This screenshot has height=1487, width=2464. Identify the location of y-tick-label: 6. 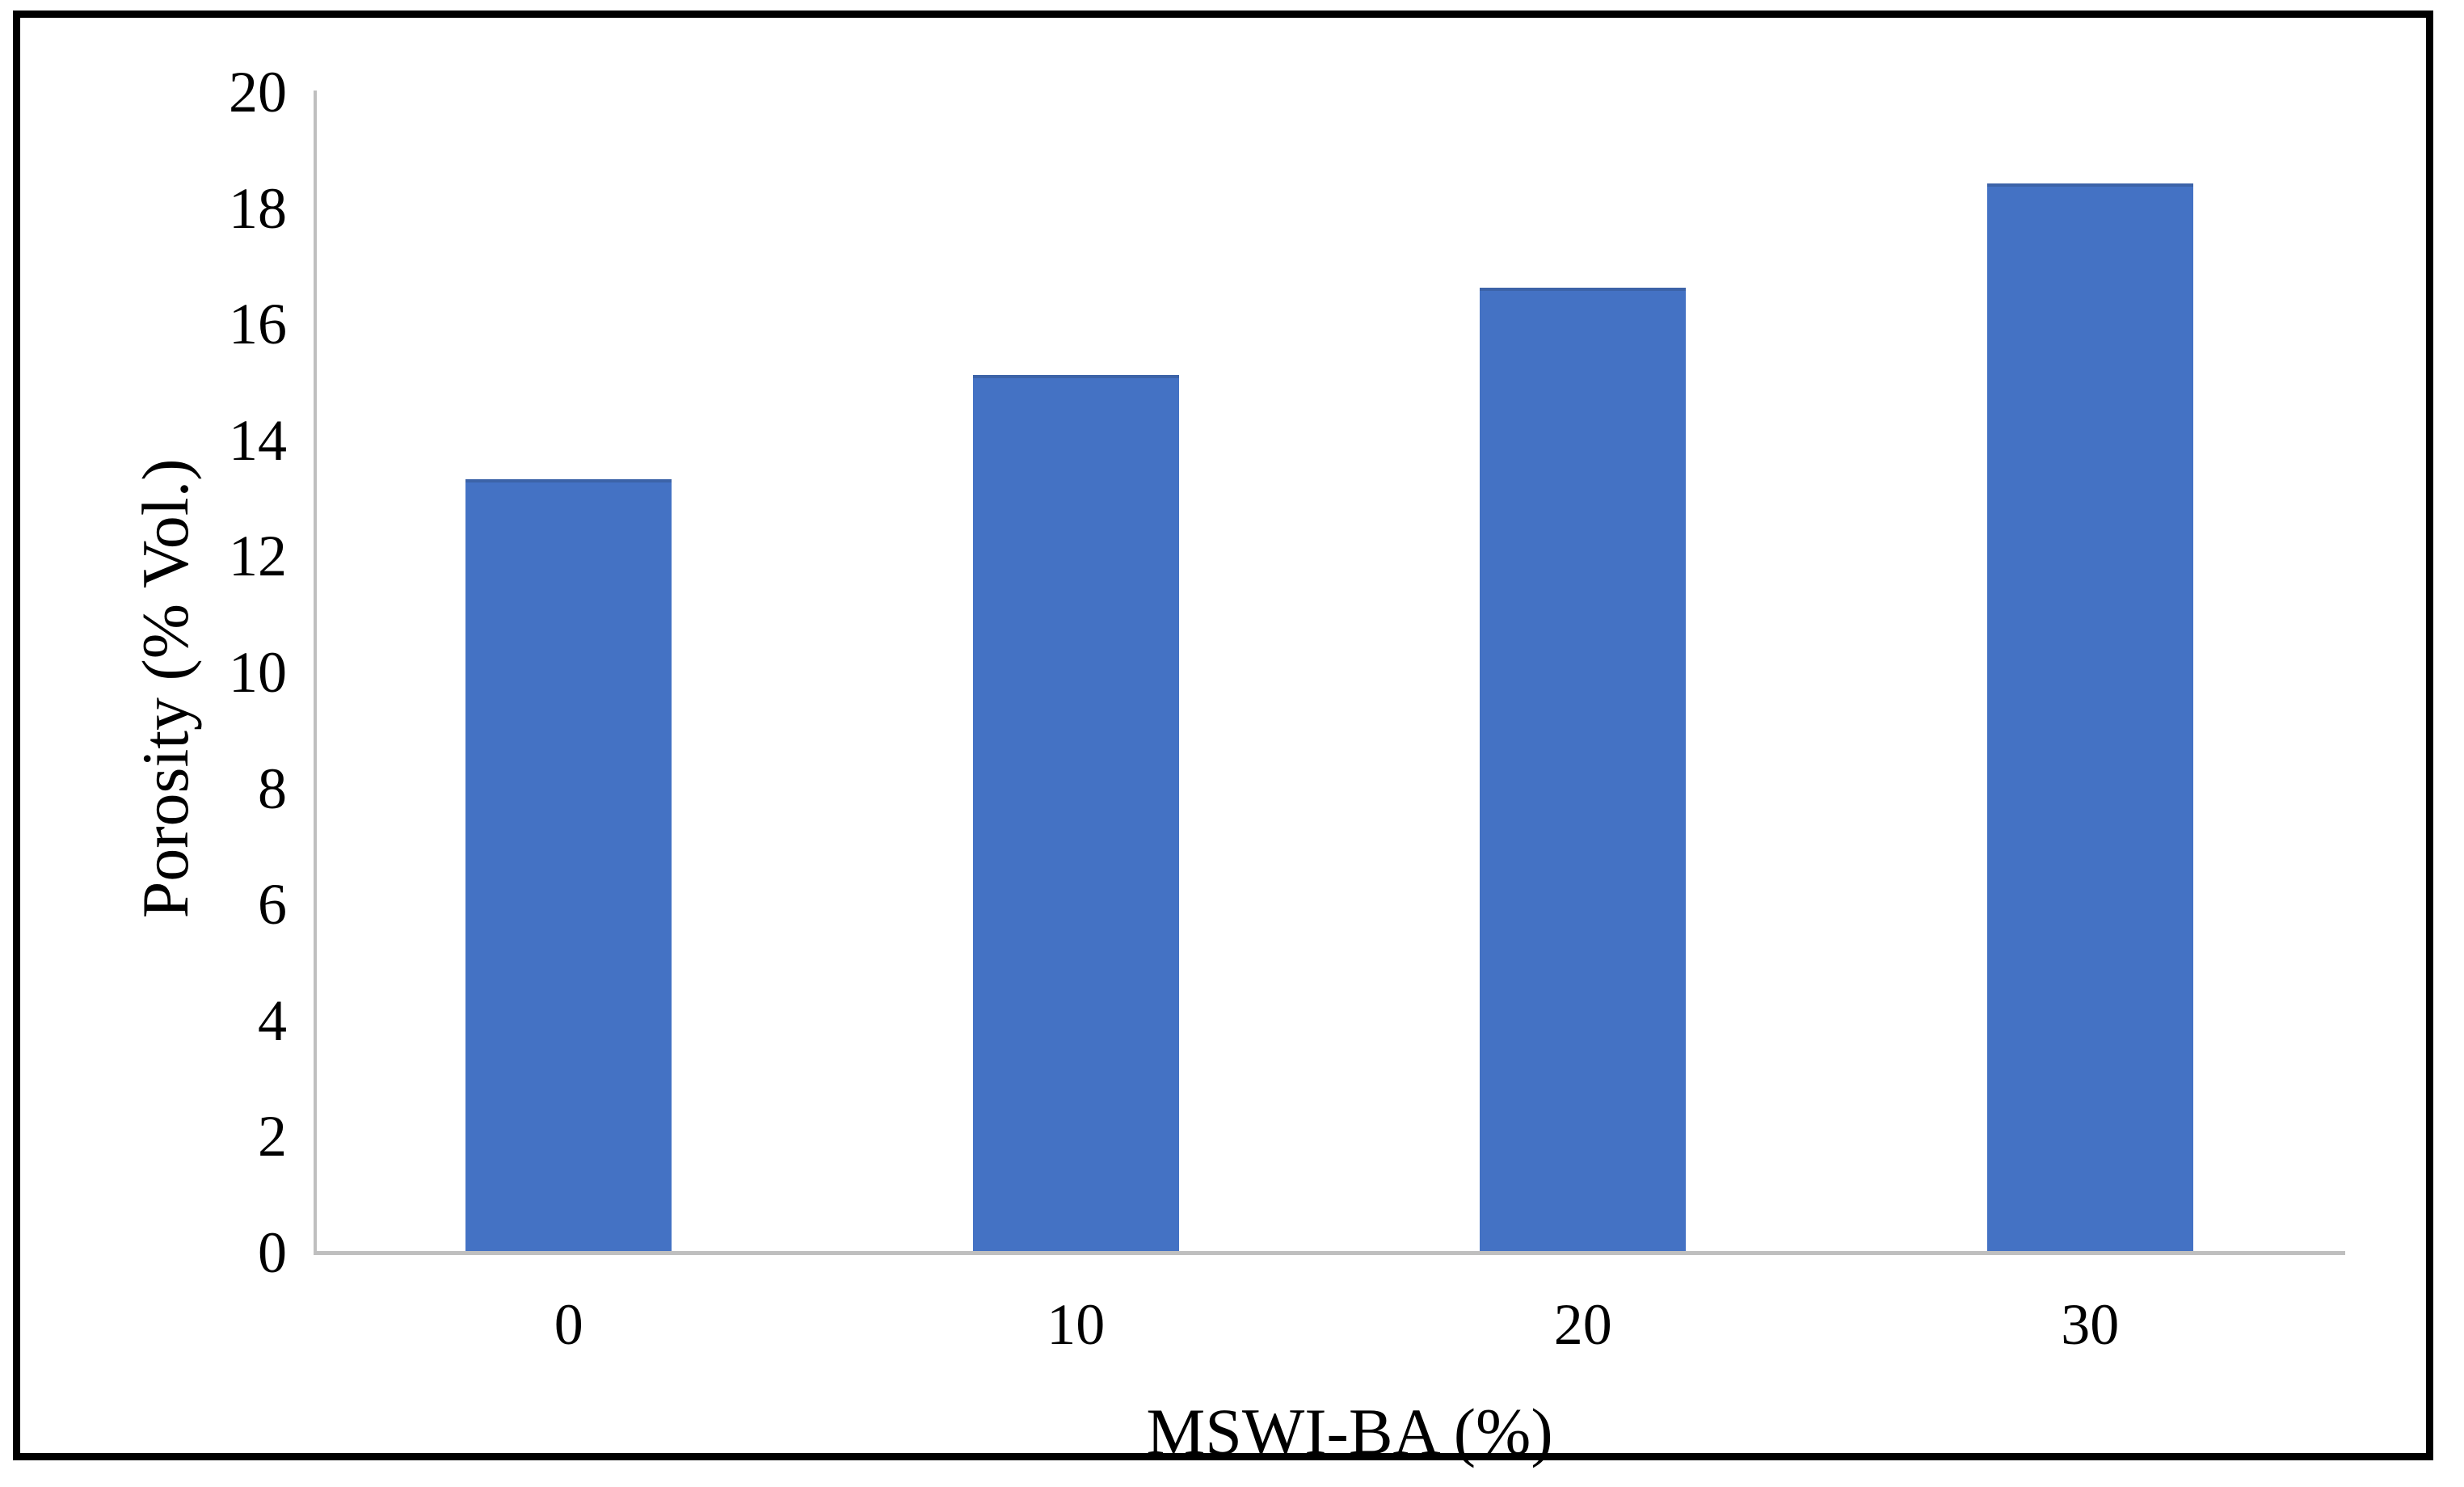
(272, 904).